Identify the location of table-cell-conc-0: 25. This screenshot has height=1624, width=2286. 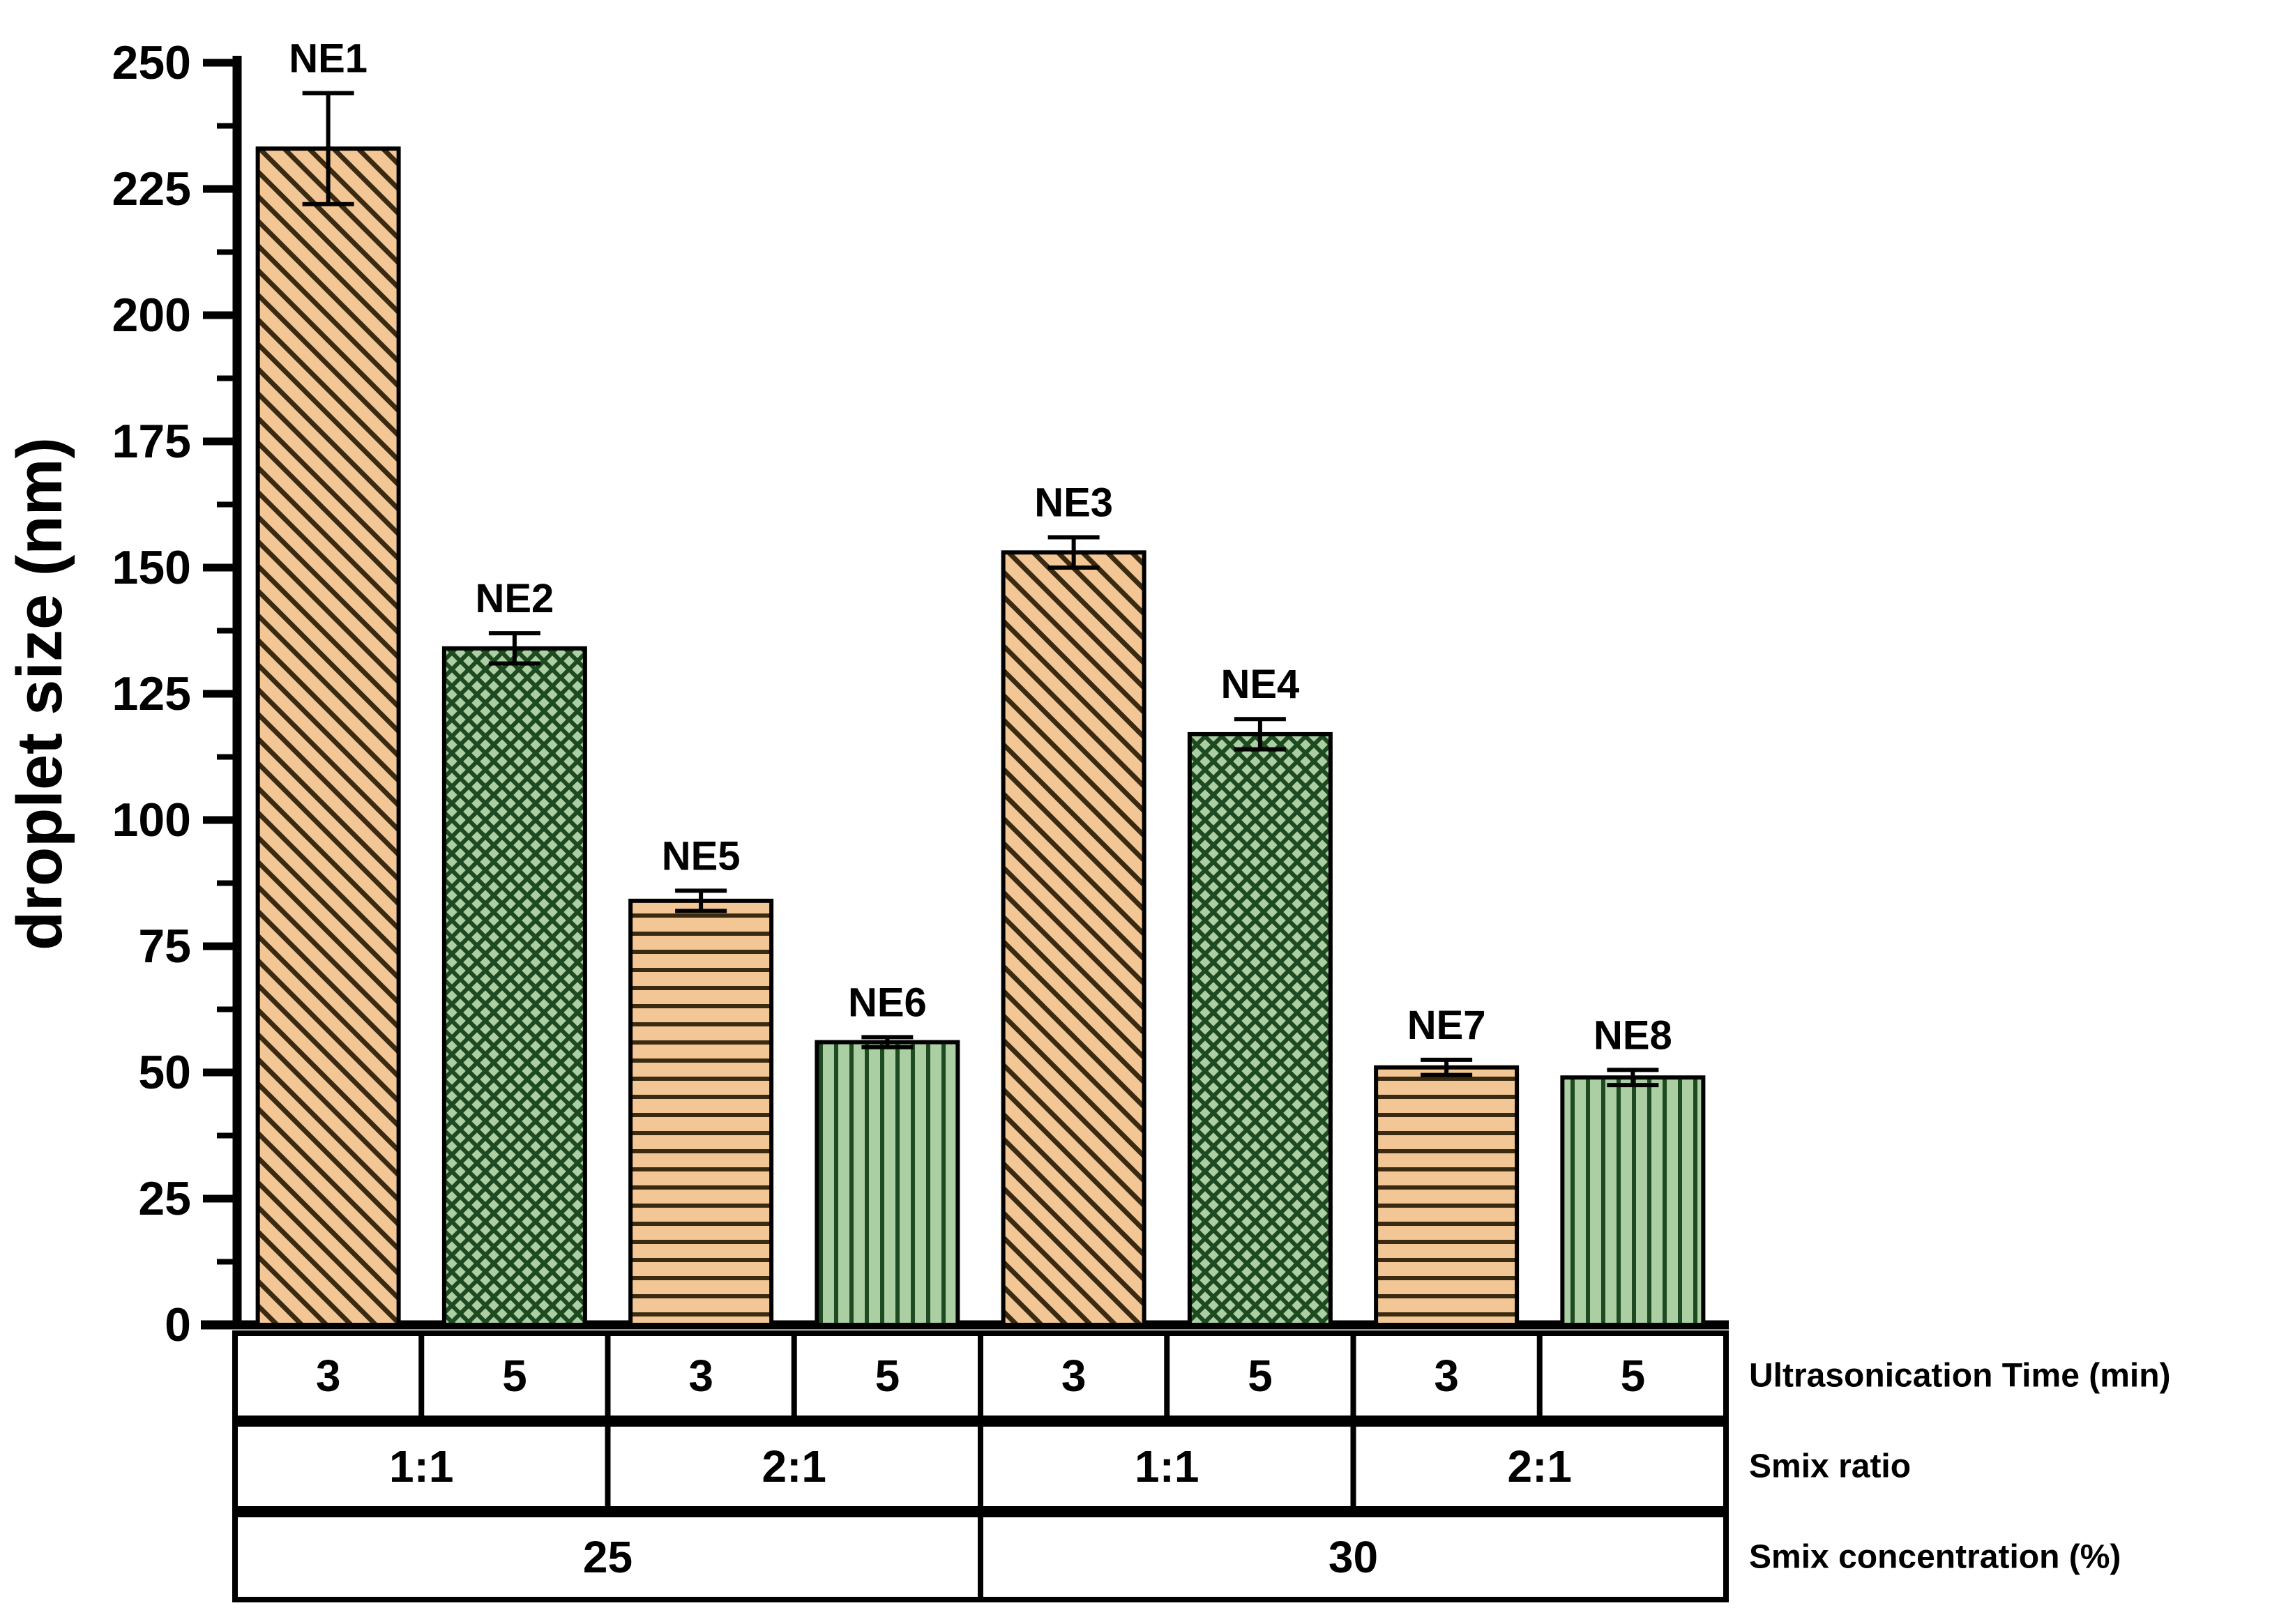
(608, 1557).